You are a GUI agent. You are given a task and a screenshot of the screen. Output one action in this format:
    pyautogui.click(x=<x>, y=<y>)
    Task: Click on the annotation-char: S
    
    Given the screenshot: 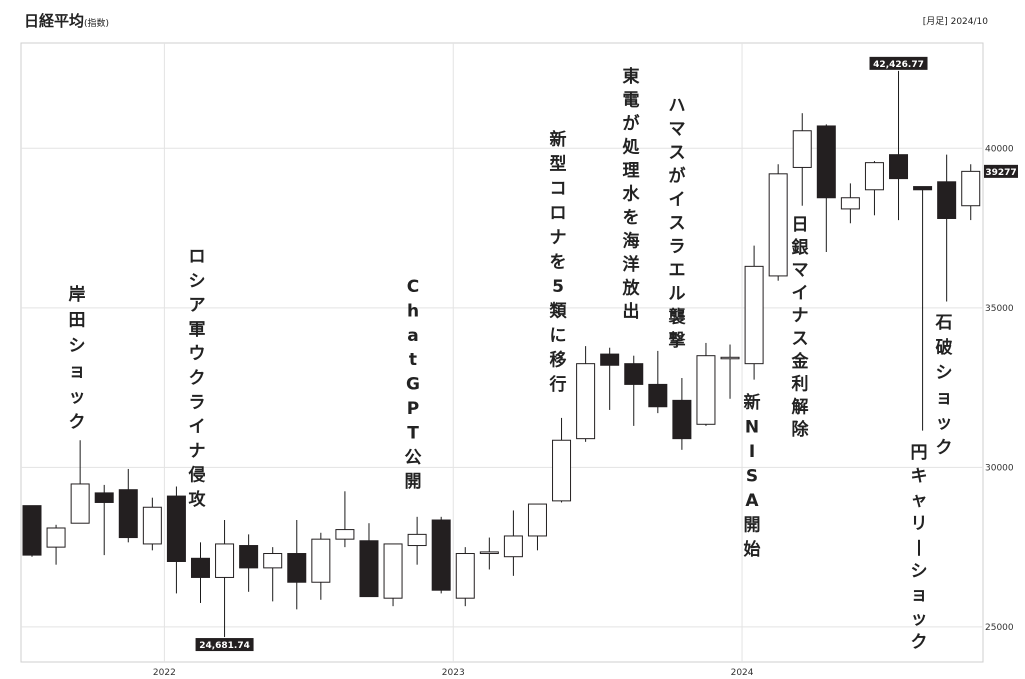 What is the action you would take?
    pyautogui.click(x=752, y=477)
    